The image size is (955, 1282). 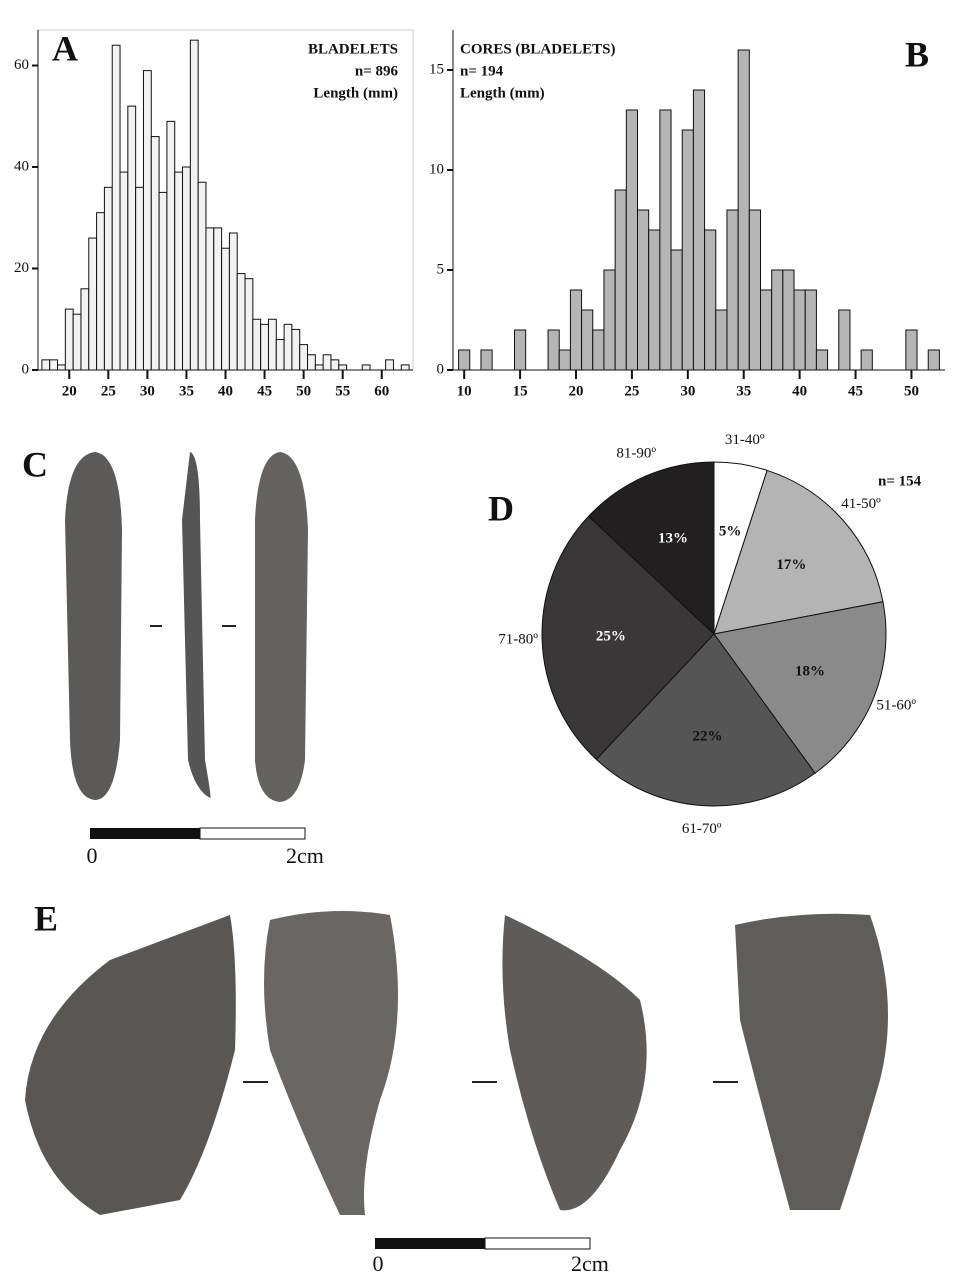 What do you see at coordinates (35, 464) in the screenshot?
I see `panel-letter: C` at bounding box center [35, 464].